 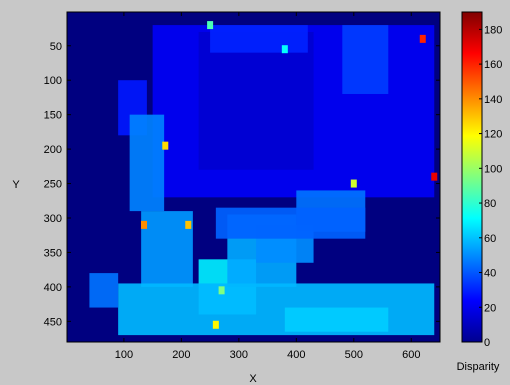 I want to click on colorbar-tick-label: 80, so click(x=490, y=204).